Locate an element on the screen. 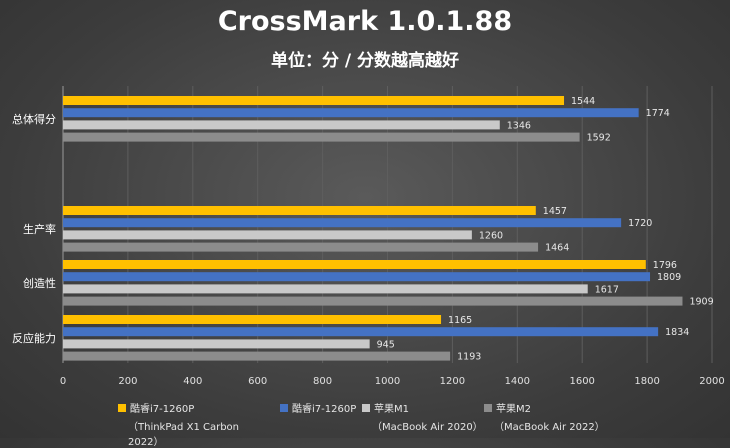 This screenshot has height=448, width=730. data-label: 1464 is located at coordinates (557, 248).